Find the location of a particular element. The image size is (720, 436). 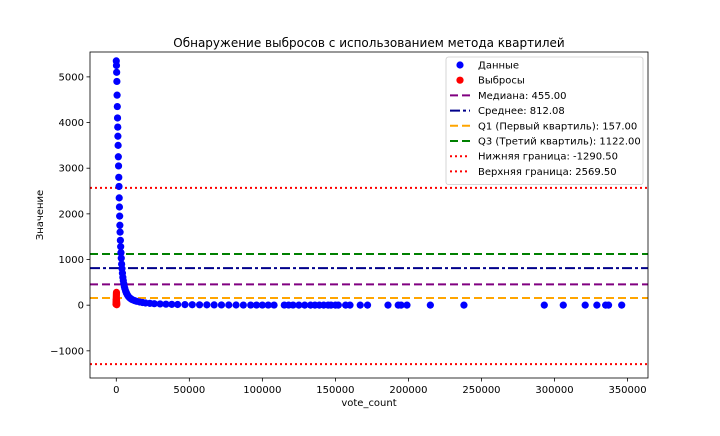

y-tick-label: 2000 is located at coordinates (71, 214).